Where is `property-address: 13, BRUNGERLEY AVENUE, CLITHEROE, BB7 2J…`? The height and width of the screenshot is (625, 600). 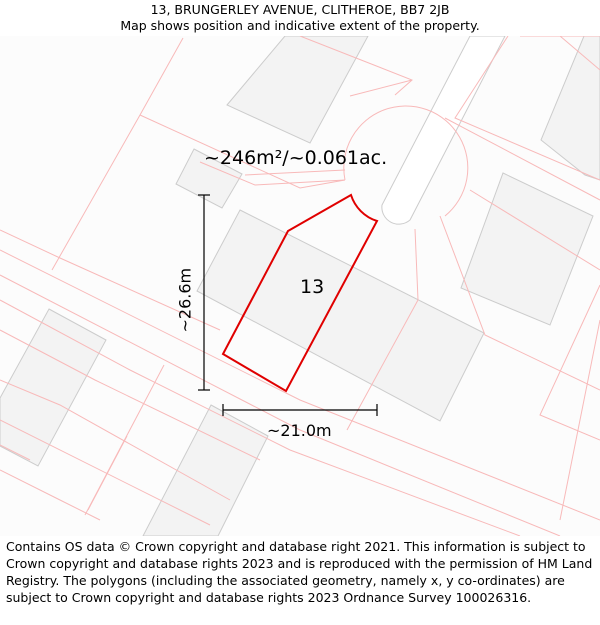
property-address: 13, BRUNGERLEY AVENUE, CLITHEROE, BB7 2J… is located at coordinates (300, 9).